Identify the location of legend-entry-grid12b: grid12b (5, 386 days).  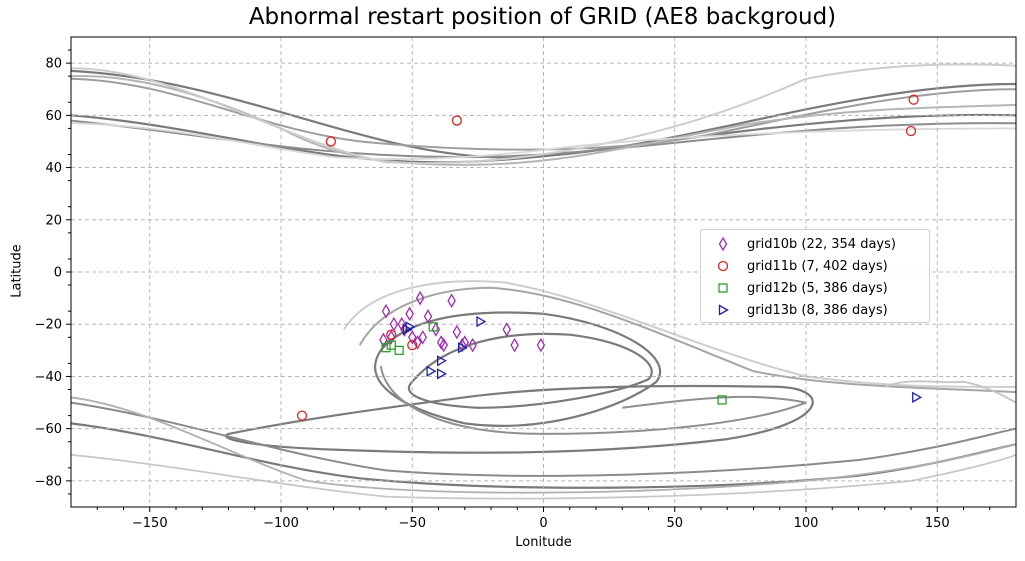
(815, 288).